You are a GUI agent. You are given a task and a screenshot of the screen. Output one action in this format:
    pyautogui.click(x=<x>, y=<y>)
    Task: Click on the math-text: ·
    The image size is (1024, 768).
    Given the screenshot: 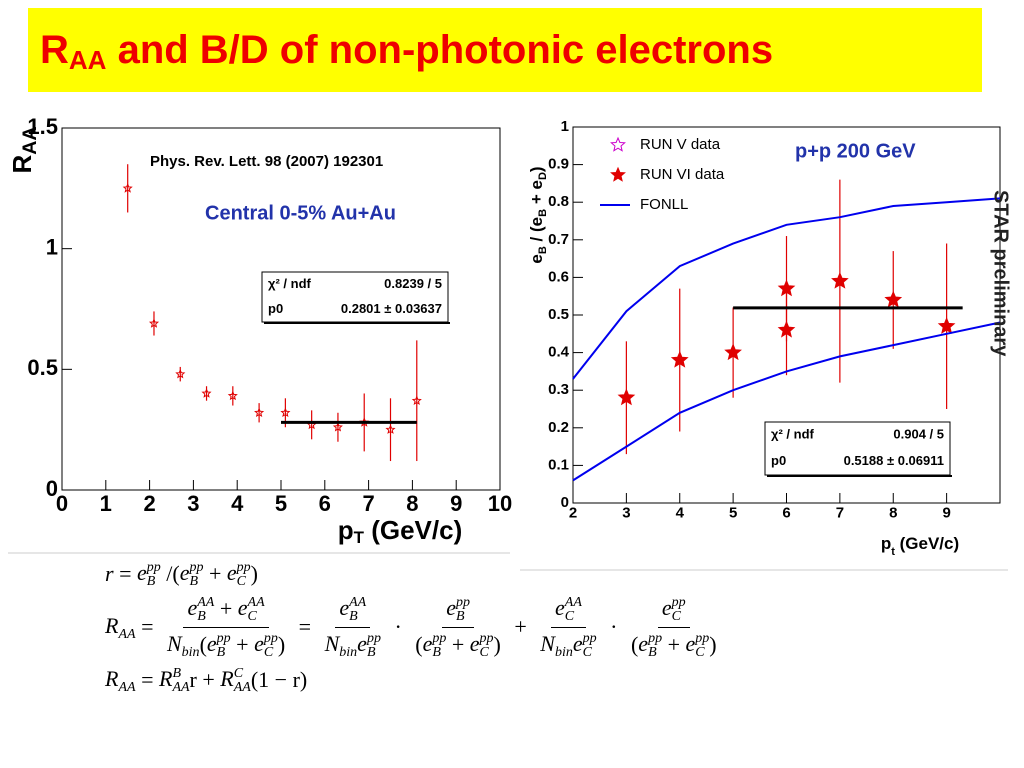 What is the action you would take?
    pyautogui.click(x=613, y=627)
    